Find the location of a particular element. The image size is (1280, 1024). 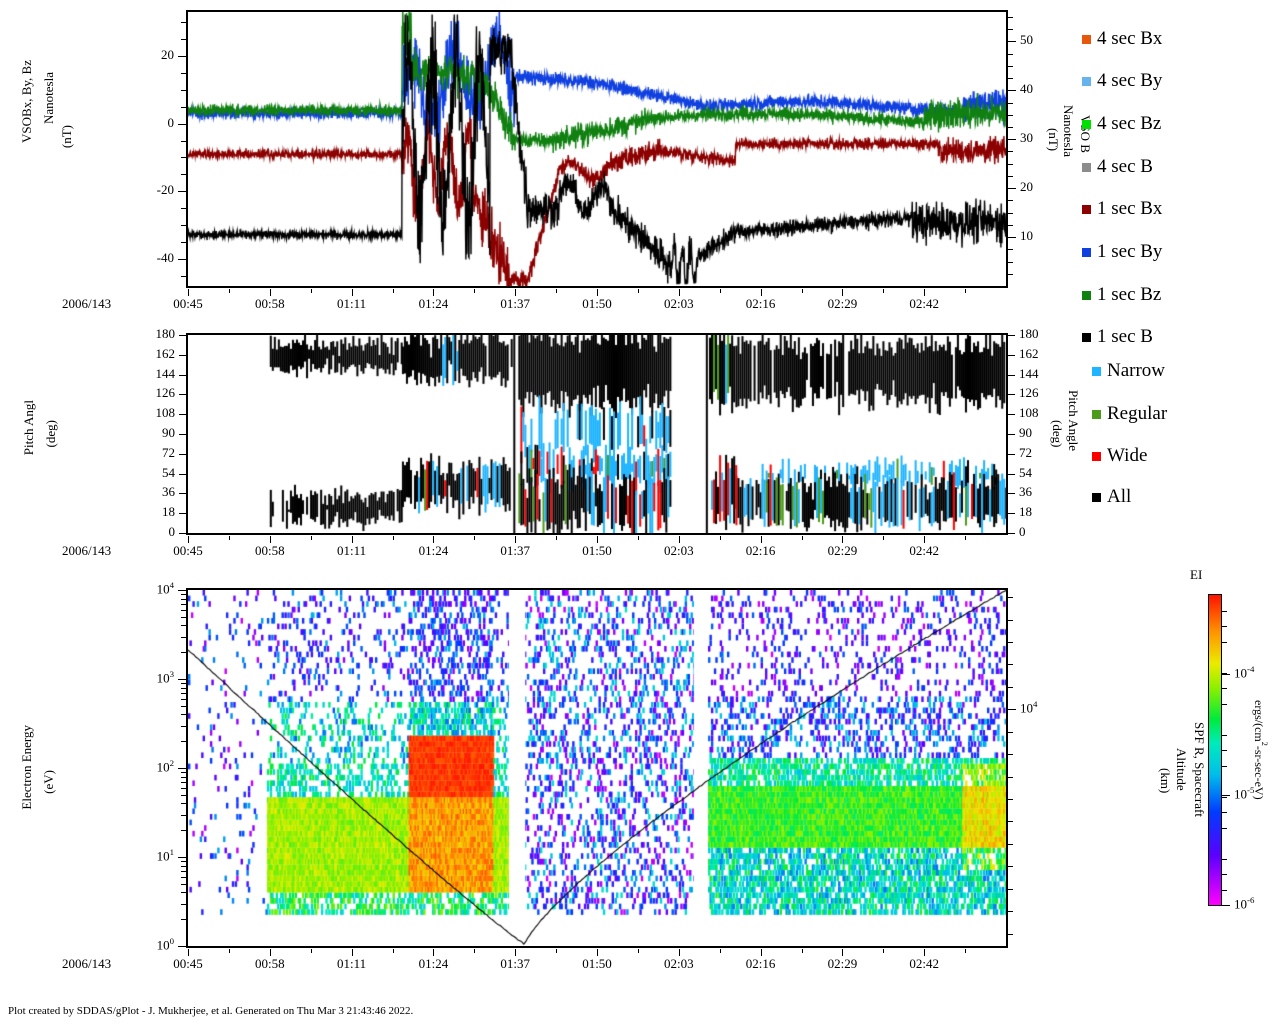

panel-bot-ylabel-right3: (km) is located at coordinates (1163, 780).